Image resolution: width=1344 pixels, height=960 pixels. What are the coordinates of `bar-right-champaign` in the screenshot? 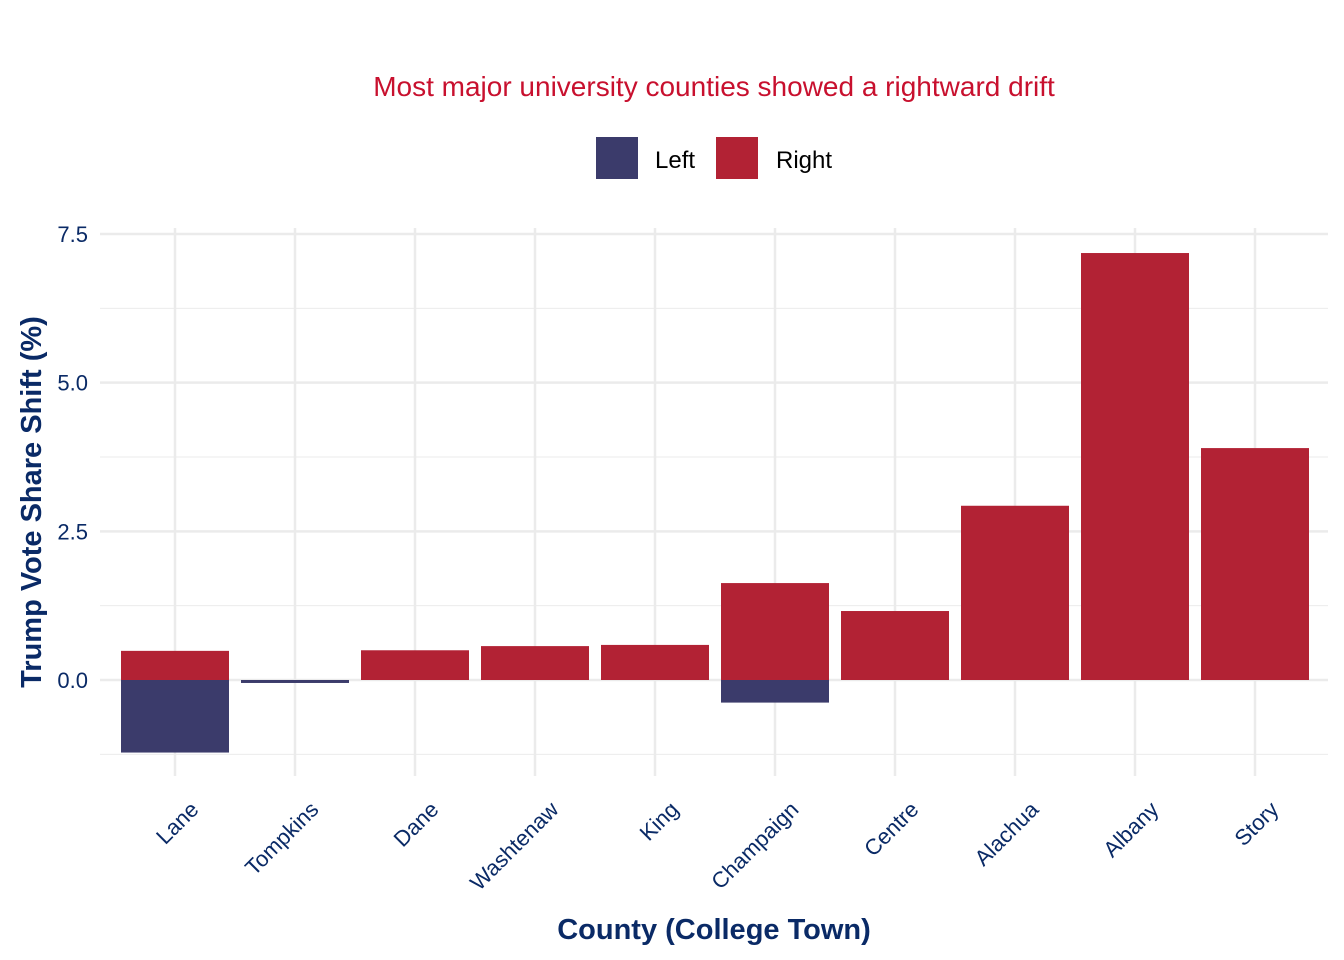 It's located at (775, 631).